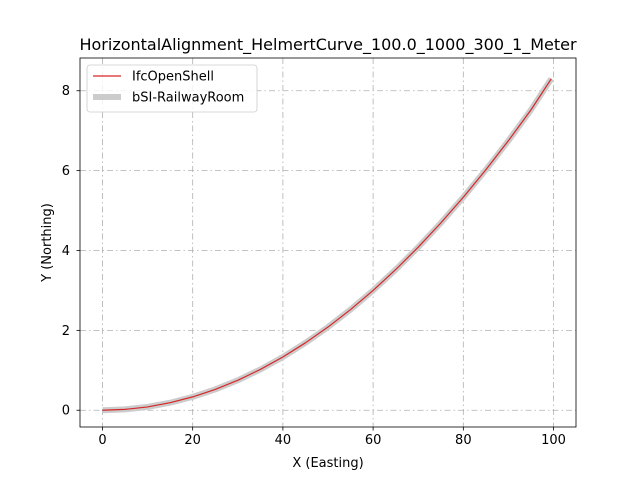  What do you see at coordinates (102, 440) in the screenshot?
I see `x-tick-label: 0` at bounding box center [102, 440].